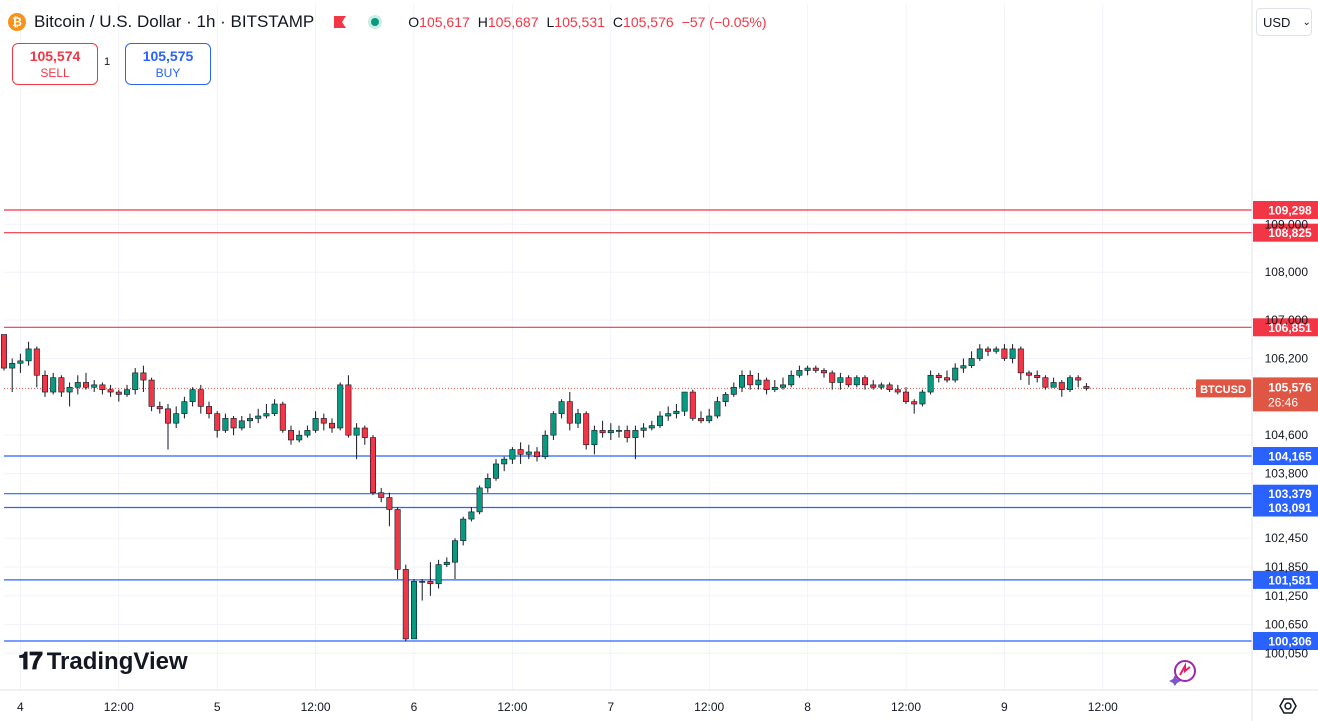  What do you see at coordinates (1288, 706) in the screenshot?
I see `settings-icon` at bounding box center [1288, 706].